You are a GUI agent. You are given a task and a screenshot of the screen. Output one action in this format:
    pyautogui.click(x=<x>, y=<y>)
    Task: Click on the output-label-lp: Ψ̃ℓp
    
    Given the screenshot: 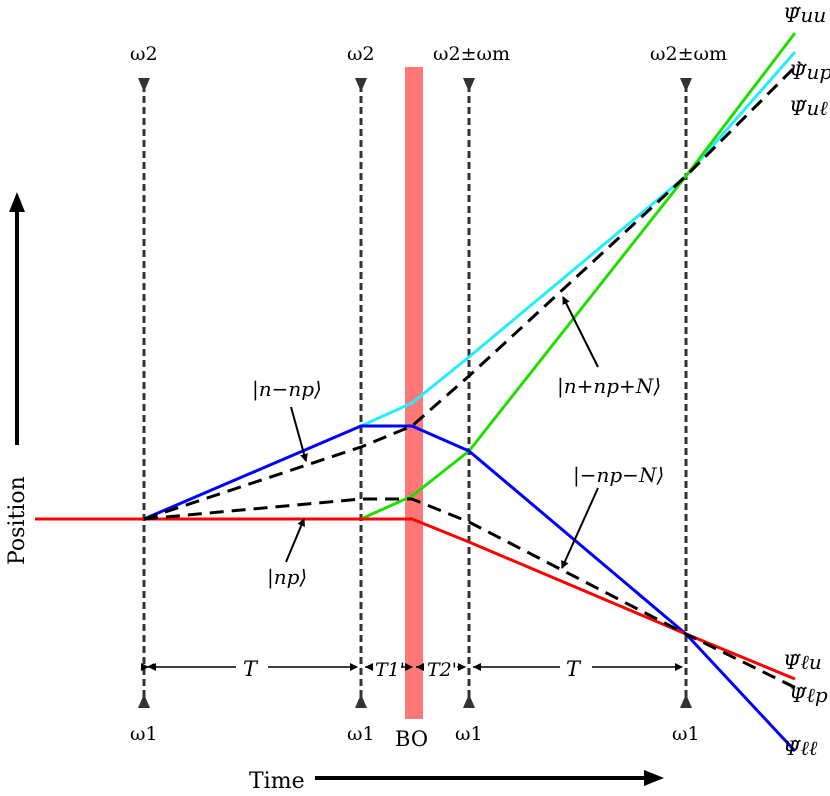 What is the action you would take?
    pyautogui.click(x=808, y=695)
    